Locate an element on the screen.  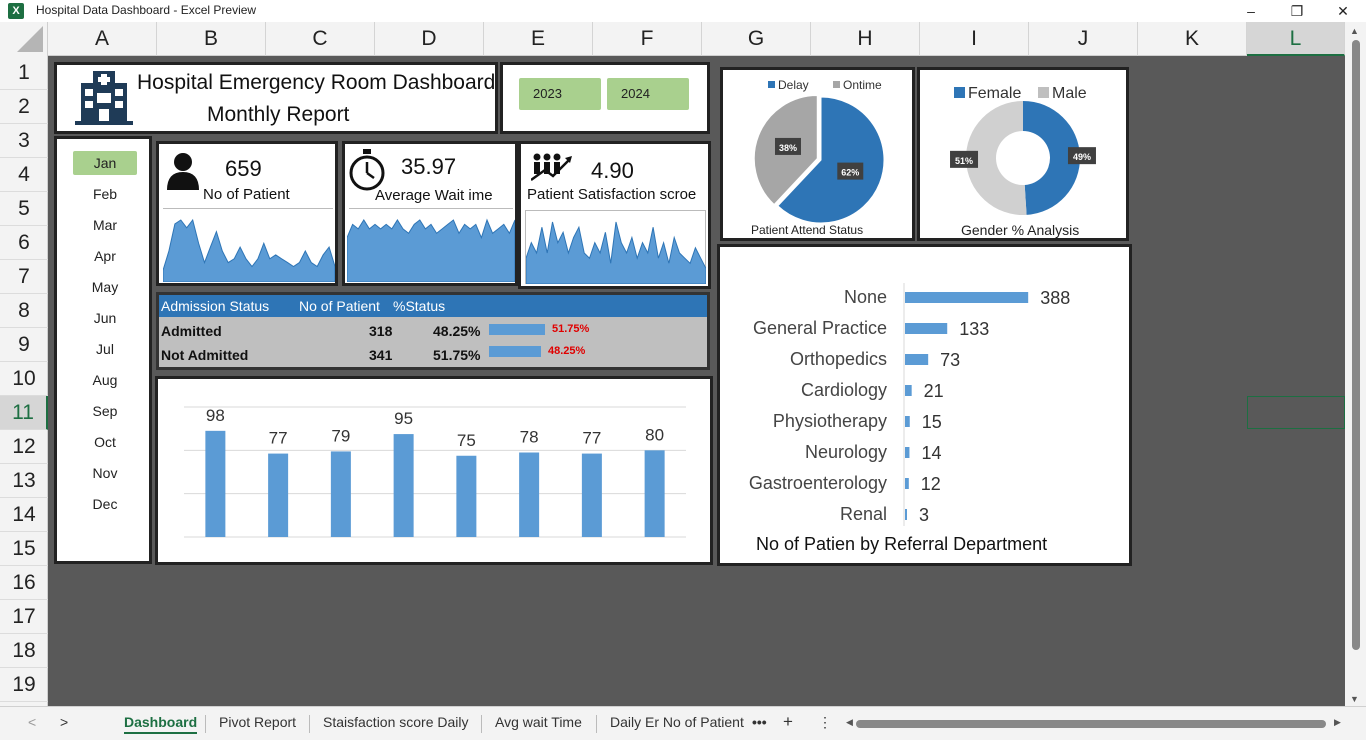
kpi-patients-label: No of Patient is located at coordinates (246, 194).